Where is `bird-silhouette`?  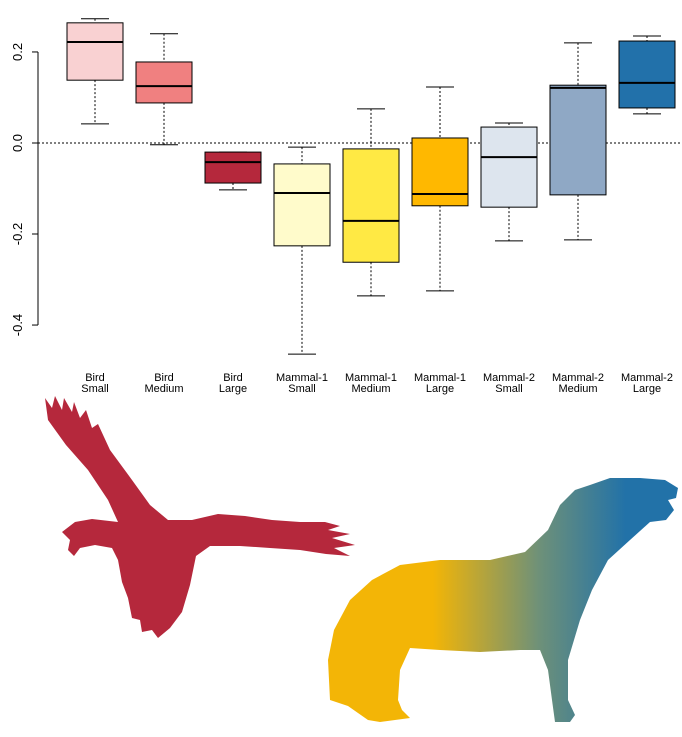 bird-silhouette is located at coordinates (200, 517).